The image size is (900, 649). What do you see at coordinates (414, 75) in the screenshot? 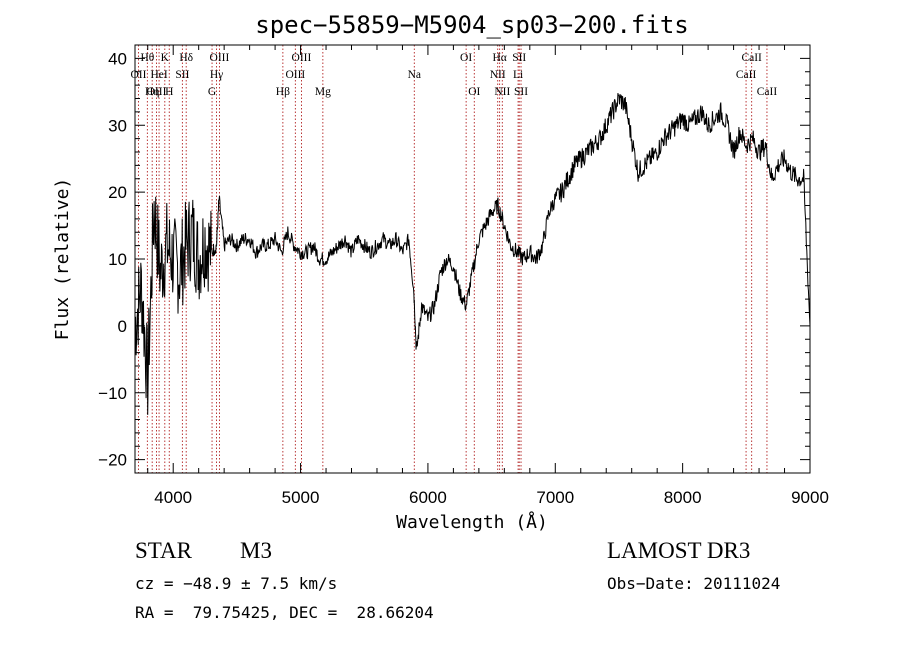
I see `spectral-line-label: Na` at bounding box center [414, 75].